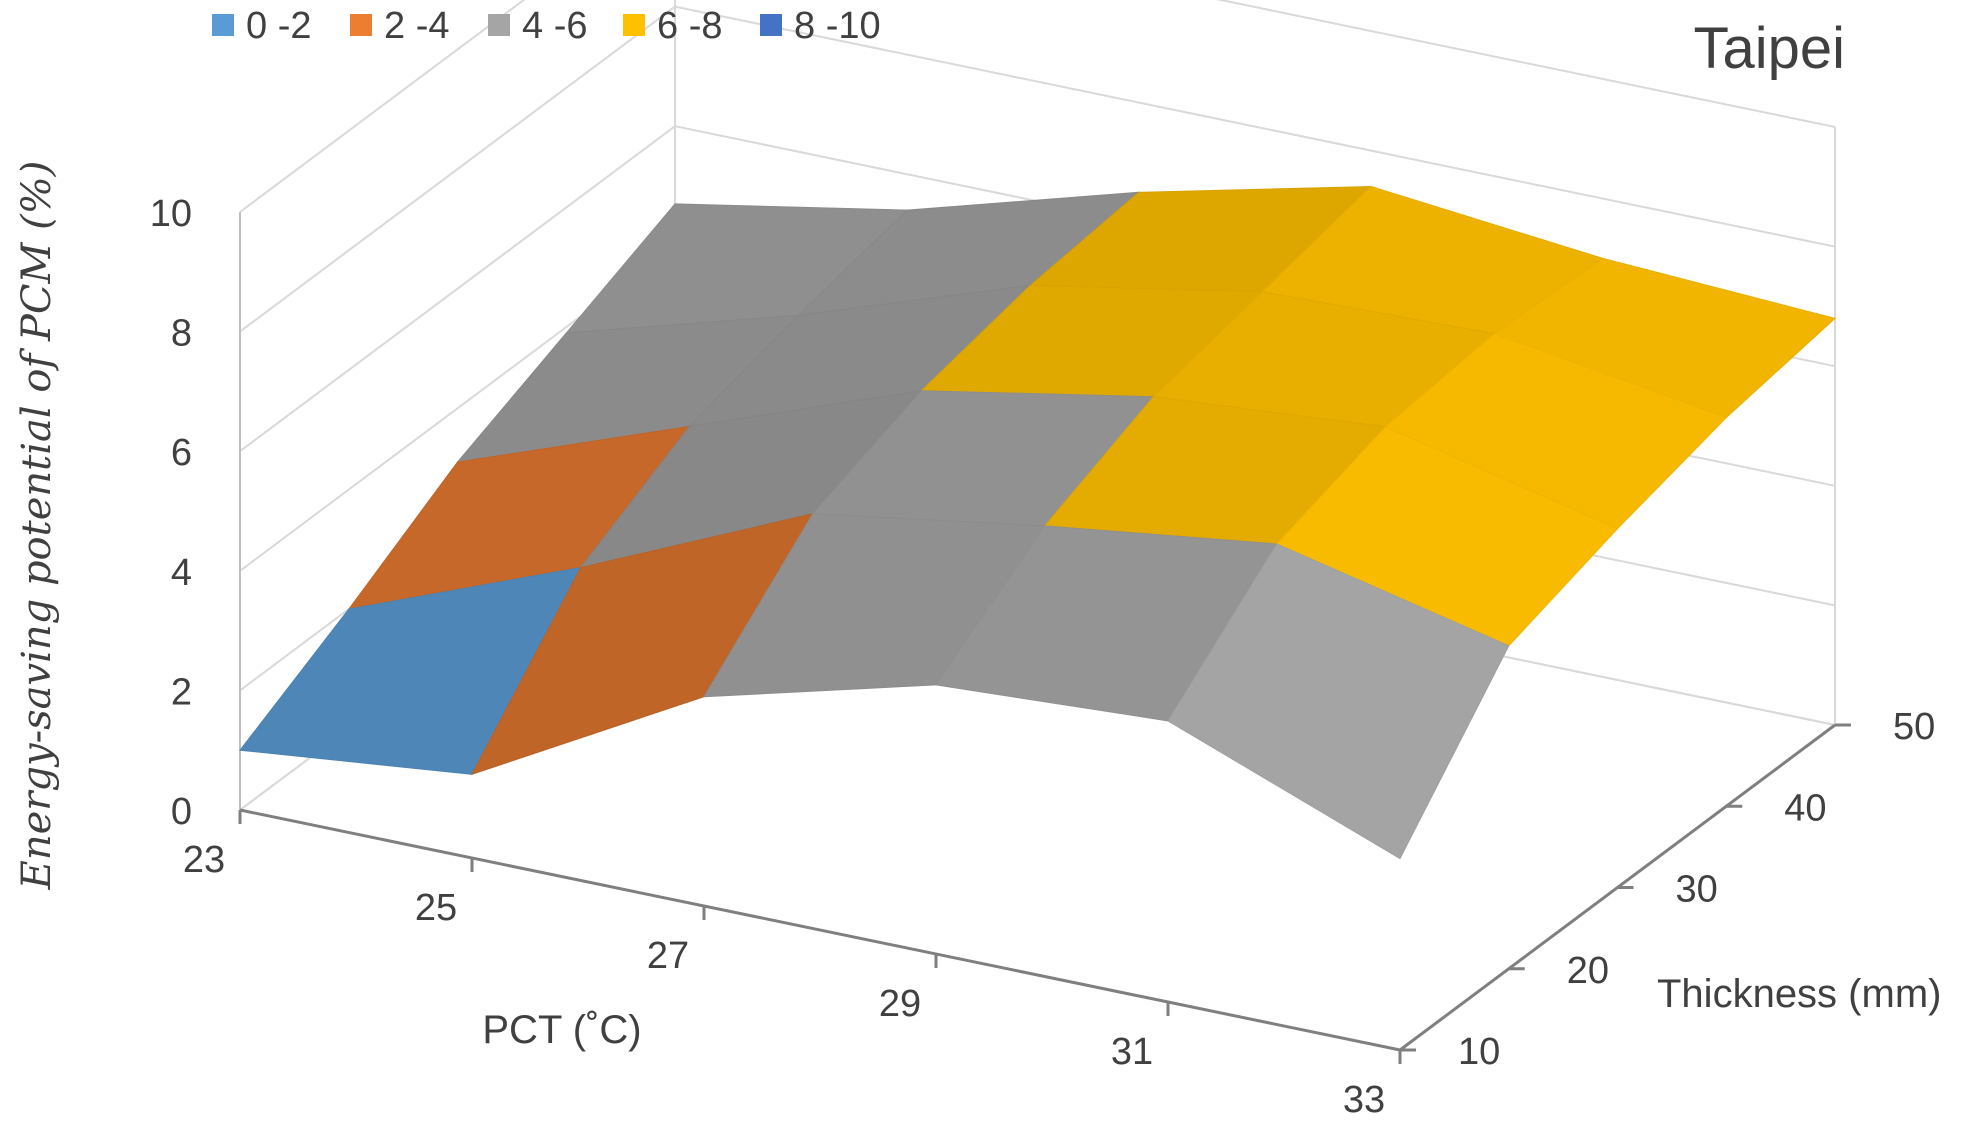 The width and height of the screenshot is (1971, 1145). I want to click on x-axis-title: PCT (˚C), so click(561, 1030).